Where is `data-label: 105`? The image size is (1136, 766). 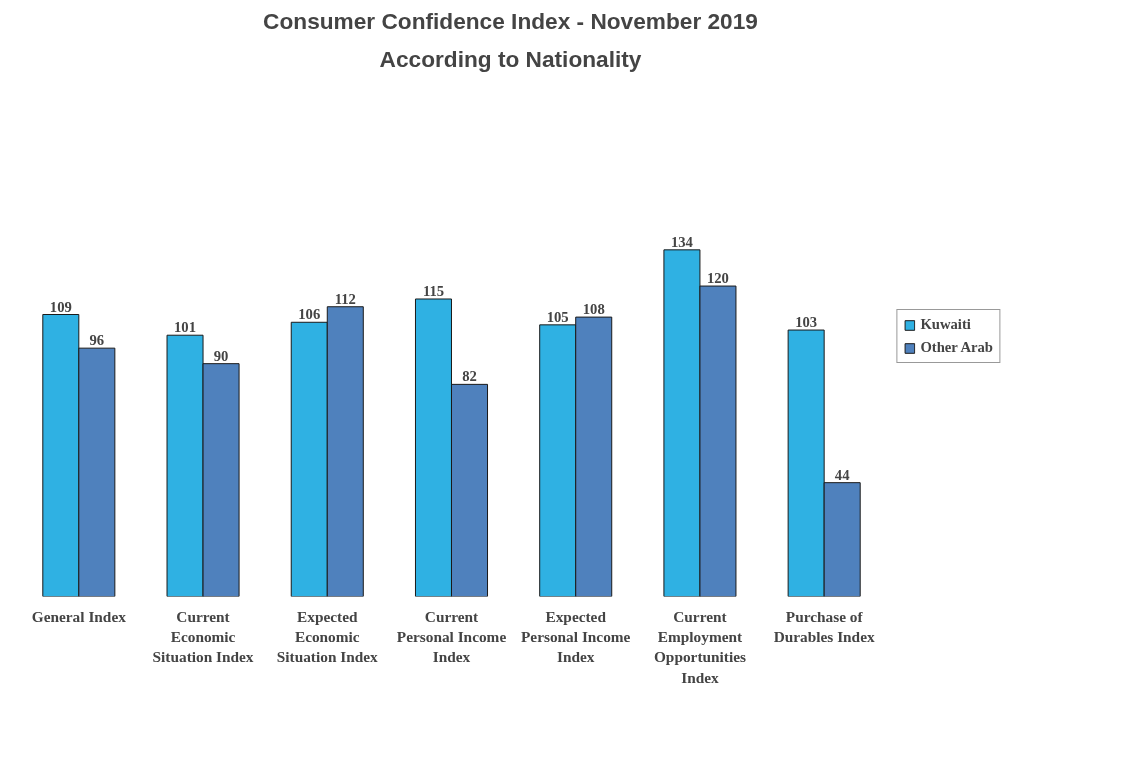 data-label: 105 is located at coordinates (557, 316).